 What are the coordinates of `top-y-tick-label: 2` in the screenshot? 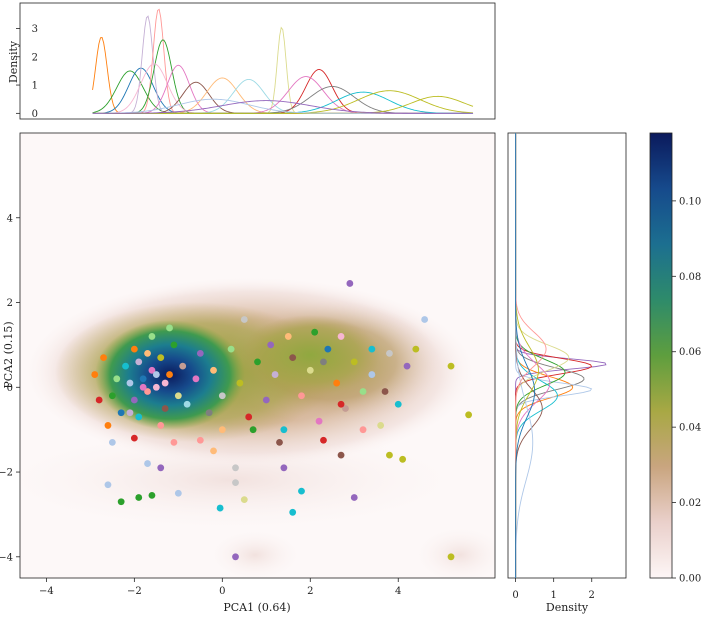 It's located at (35, 57).